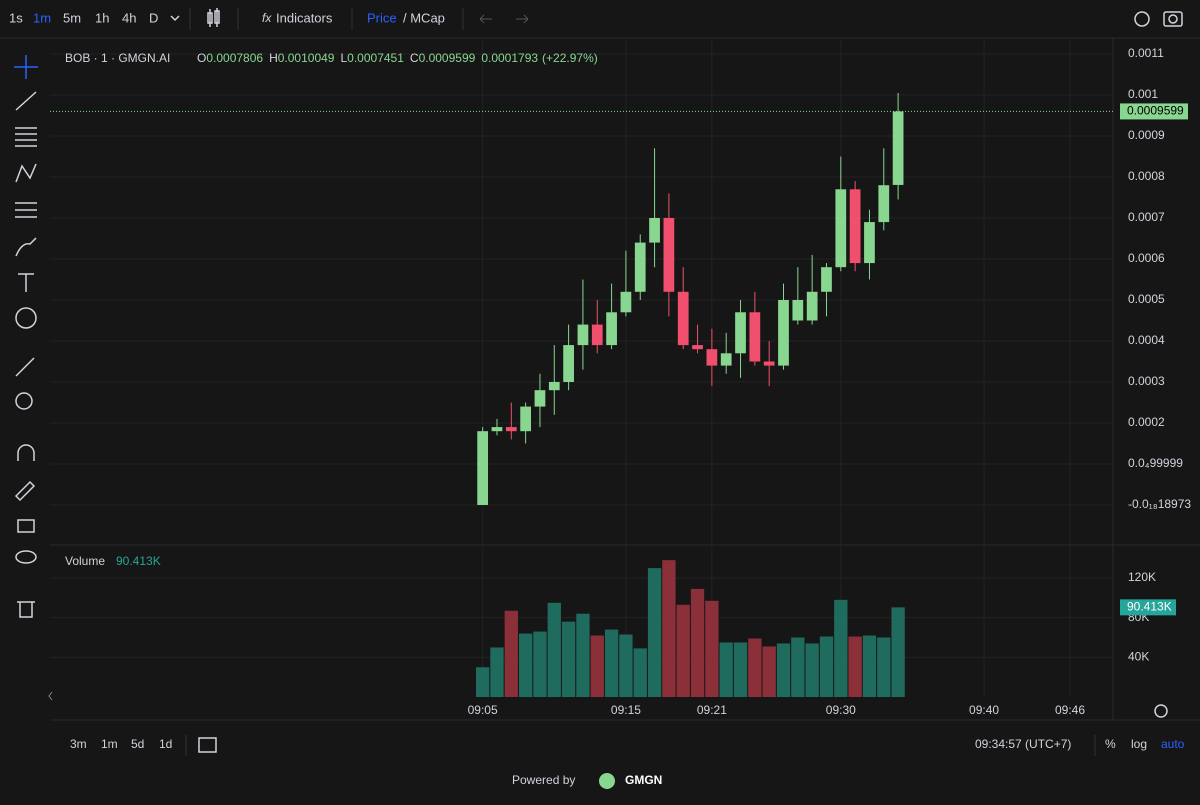  Describe the element at coordinates (1159, 504) in the screenshot. I see `y-tick-label: -0.0₁₈18973` at that location.